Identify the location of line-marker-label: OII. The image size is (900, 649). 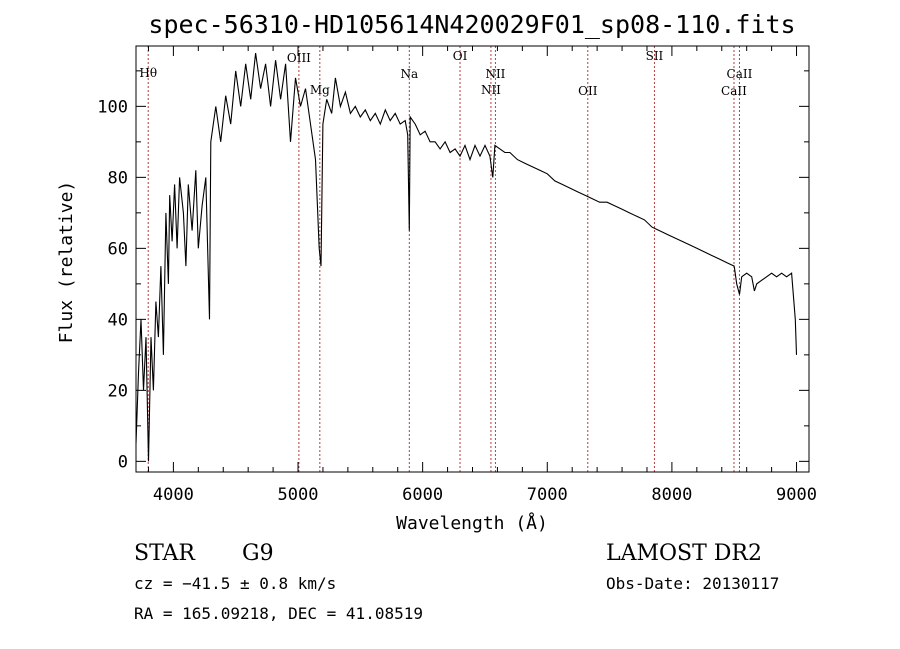
(588, 91).